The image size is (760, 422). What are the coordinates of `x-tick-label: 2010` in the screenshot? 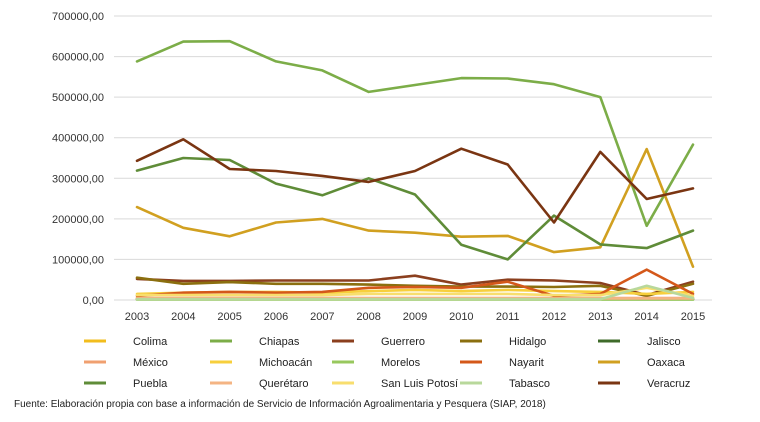 It's located at (461, 317).